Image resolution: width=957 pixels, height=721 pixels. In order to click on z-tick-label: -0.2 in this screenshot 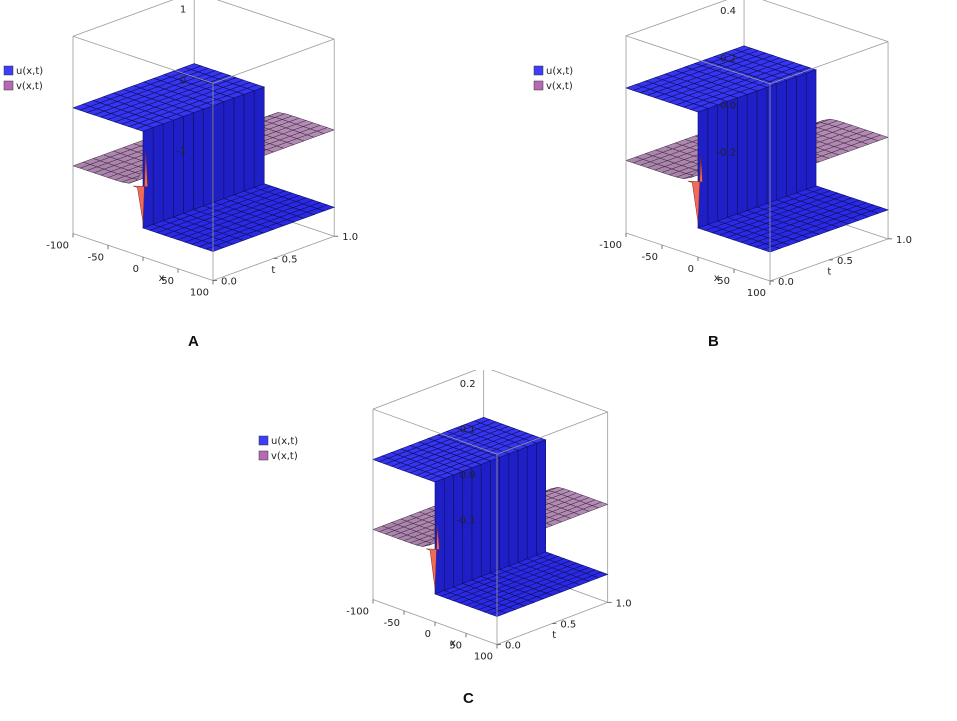, I will do `click(727, 153)`.